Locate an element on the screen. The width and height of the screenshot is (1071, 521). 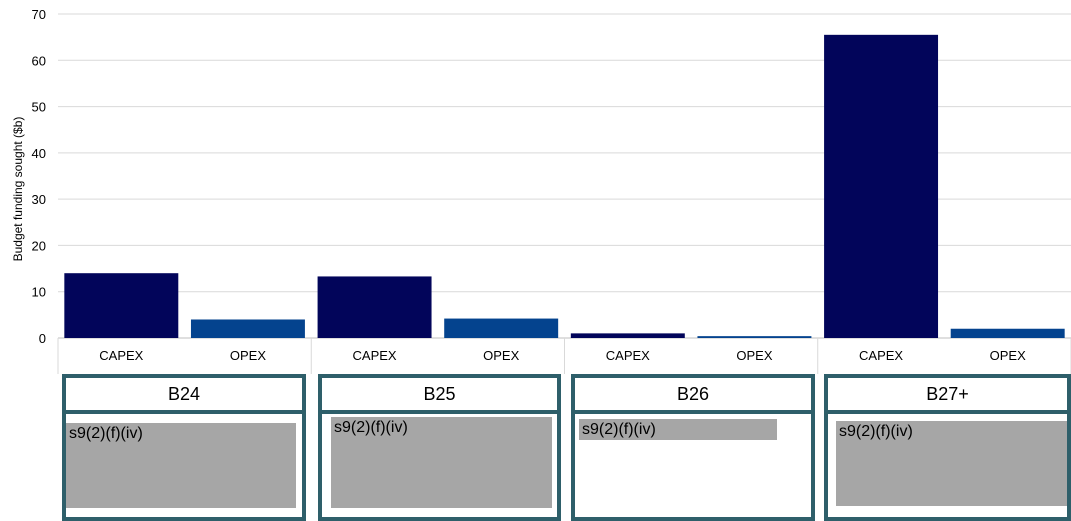
bar-opex-b25 is located at coordinates (501, 328).